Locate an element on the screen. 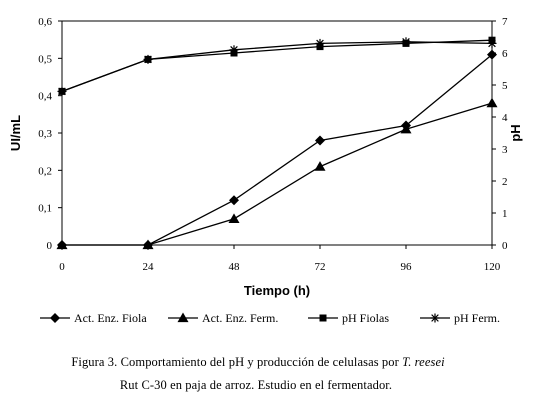 The width and height of the screenshot is (533, 408). series-square is located at coordinates (277, 65).